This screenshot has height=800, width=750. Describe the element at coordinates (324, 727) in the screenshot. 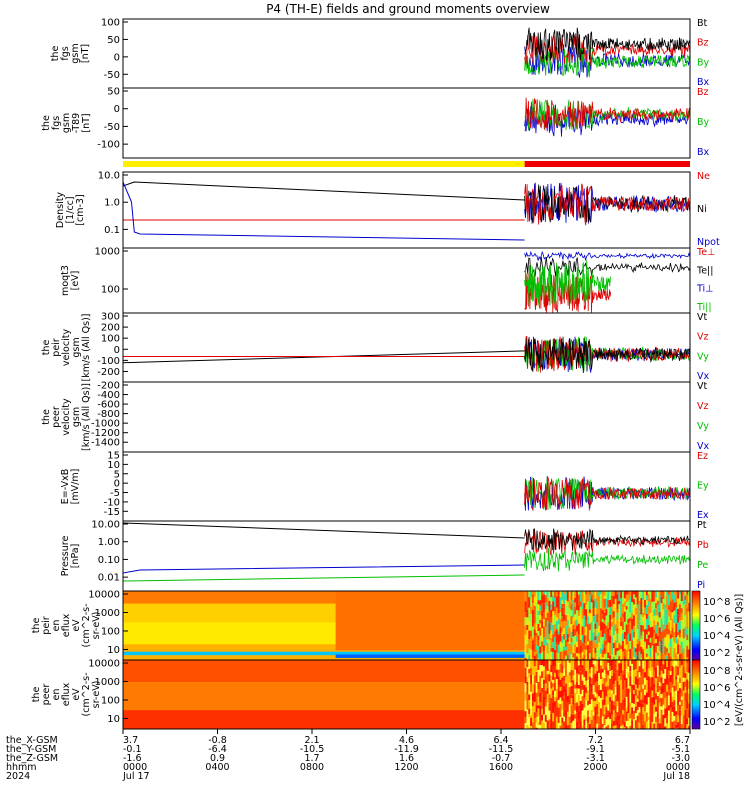

I see `spec-band` at that location.